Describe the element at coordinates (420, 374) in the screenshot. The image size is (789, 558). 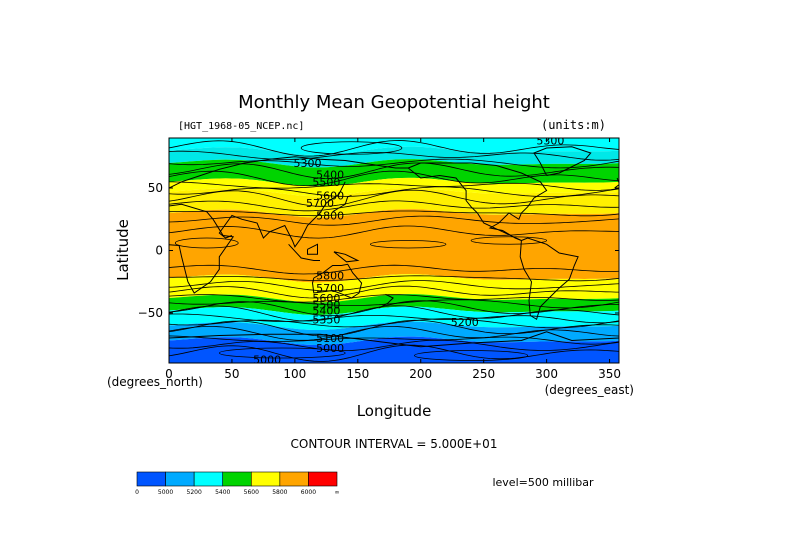
I see `x-tick-label: 200` at that location.